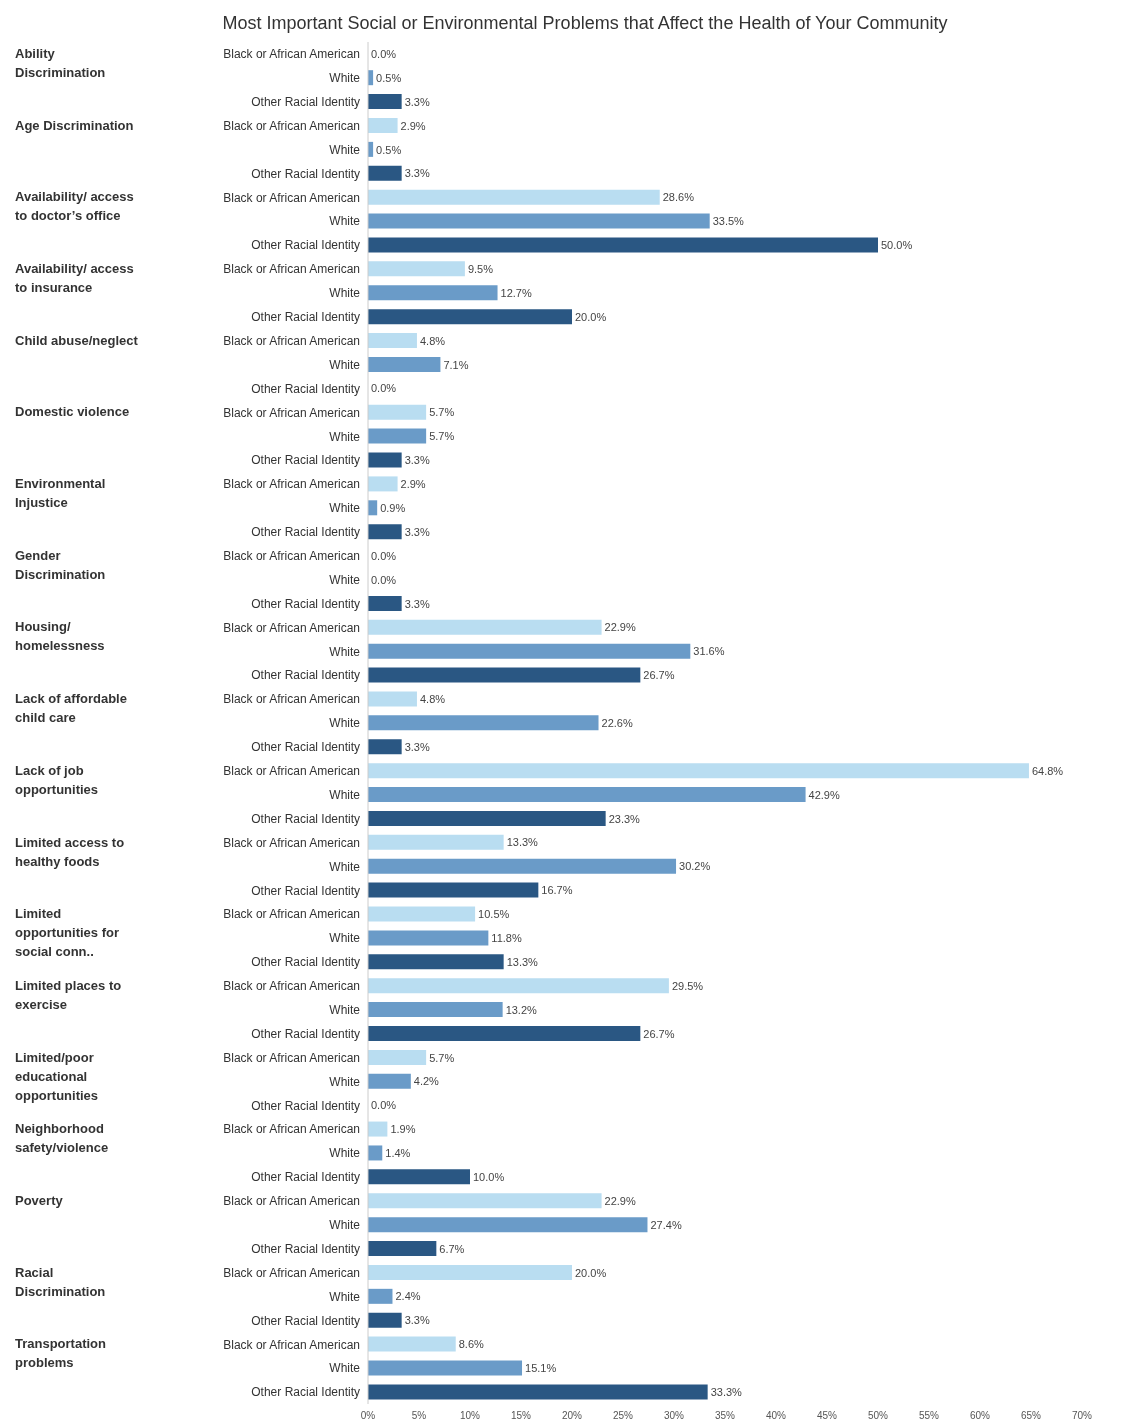 The height and width of the screenshot is (1422, 1130). Describe the element at coordinates (623, 1416) in the screenshot. I see `x-tick-label: 25%` at that location.